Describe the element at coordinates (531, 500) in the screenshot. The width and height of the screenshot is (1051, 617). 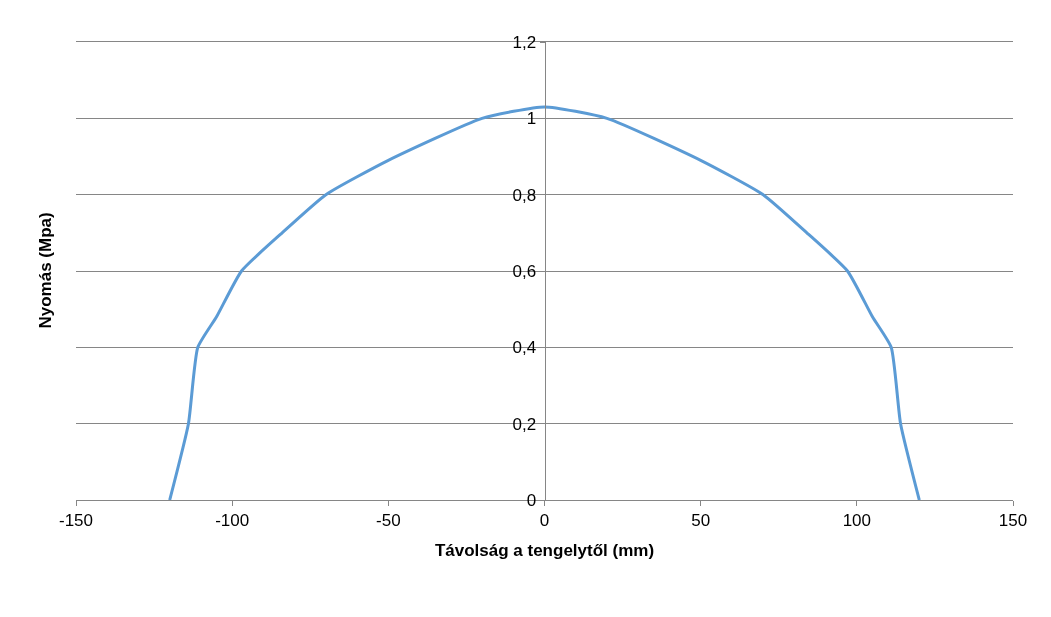
I see `y-tick-label: 0` at that location.